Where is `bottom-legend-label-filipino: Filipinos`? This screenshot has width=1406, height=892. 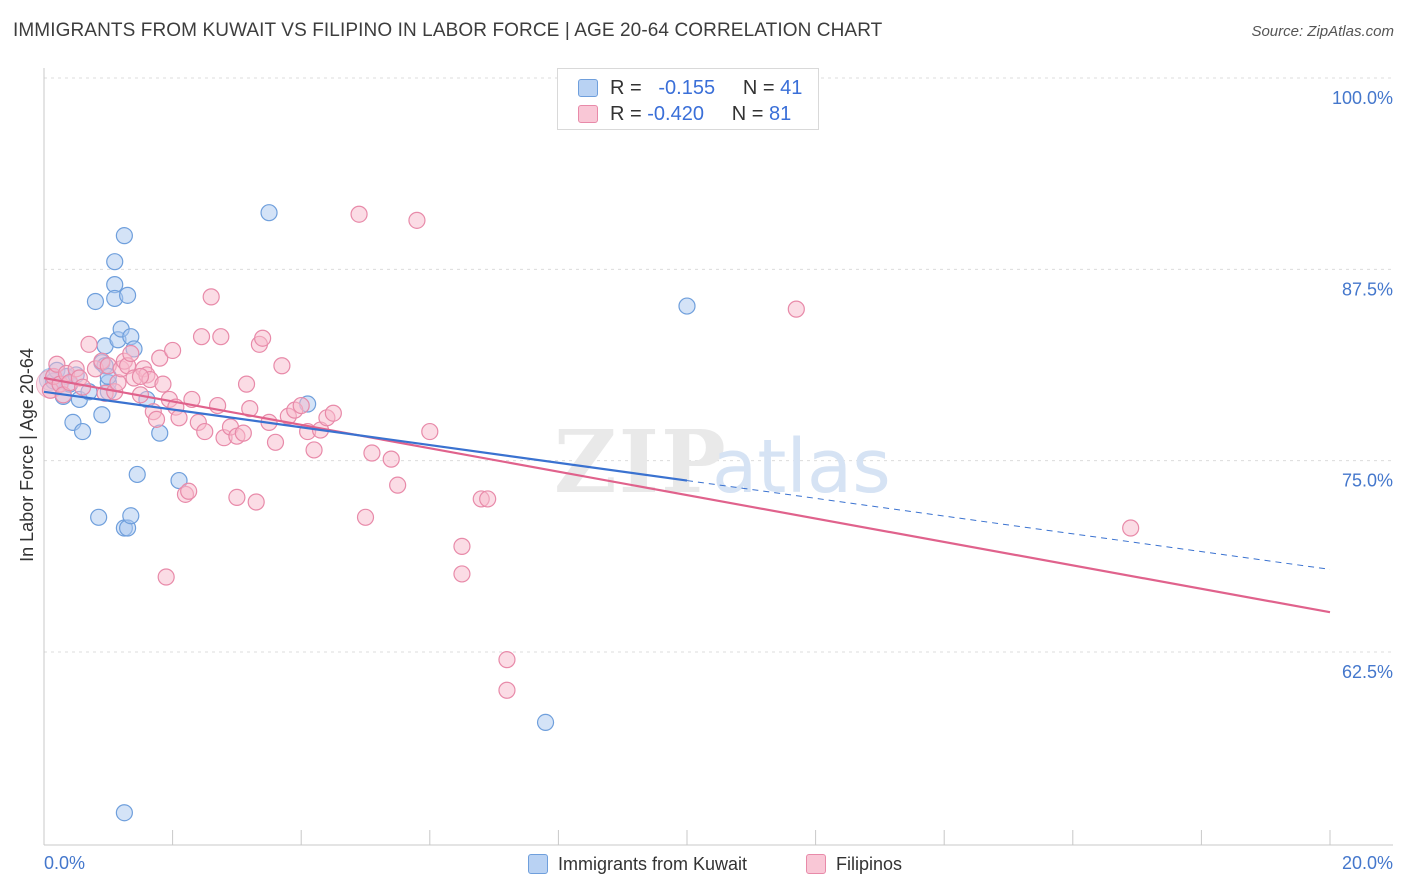 bottom-legend-label-filipino: Filipinos is located at coordinates (869, 863).